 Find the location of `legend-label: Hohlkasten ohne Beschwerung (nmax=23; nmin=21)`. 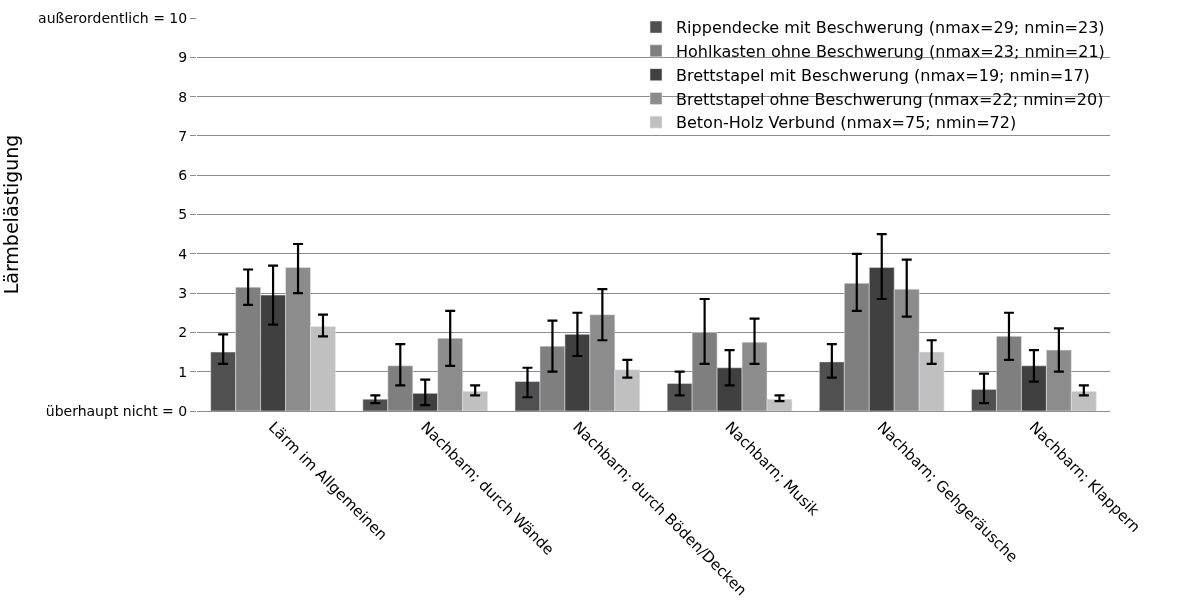

legend-label: Hohlkasten ohne Beschwerung (nmax=23; nmin=21) is located at coordinates (890, 52).